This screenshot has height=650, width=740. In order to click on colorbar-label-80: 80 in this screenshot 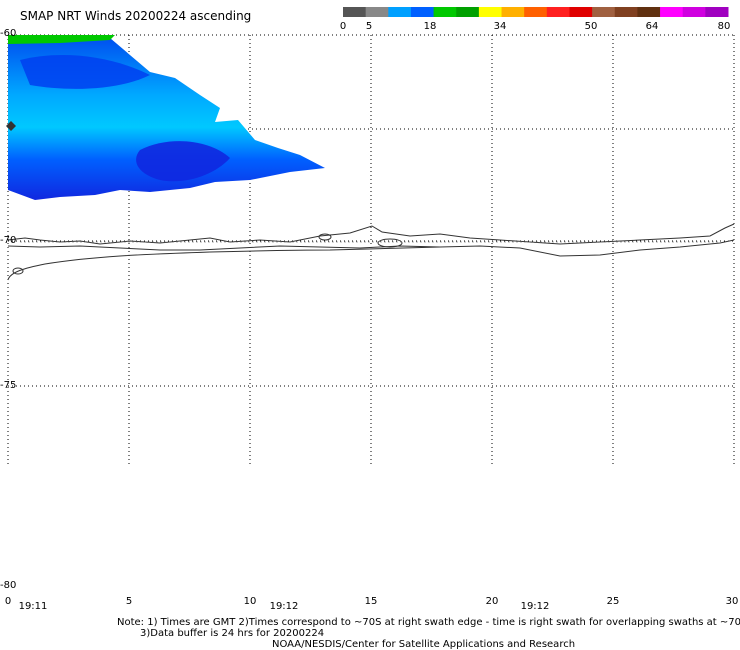, I will do `click(724, 26)`.